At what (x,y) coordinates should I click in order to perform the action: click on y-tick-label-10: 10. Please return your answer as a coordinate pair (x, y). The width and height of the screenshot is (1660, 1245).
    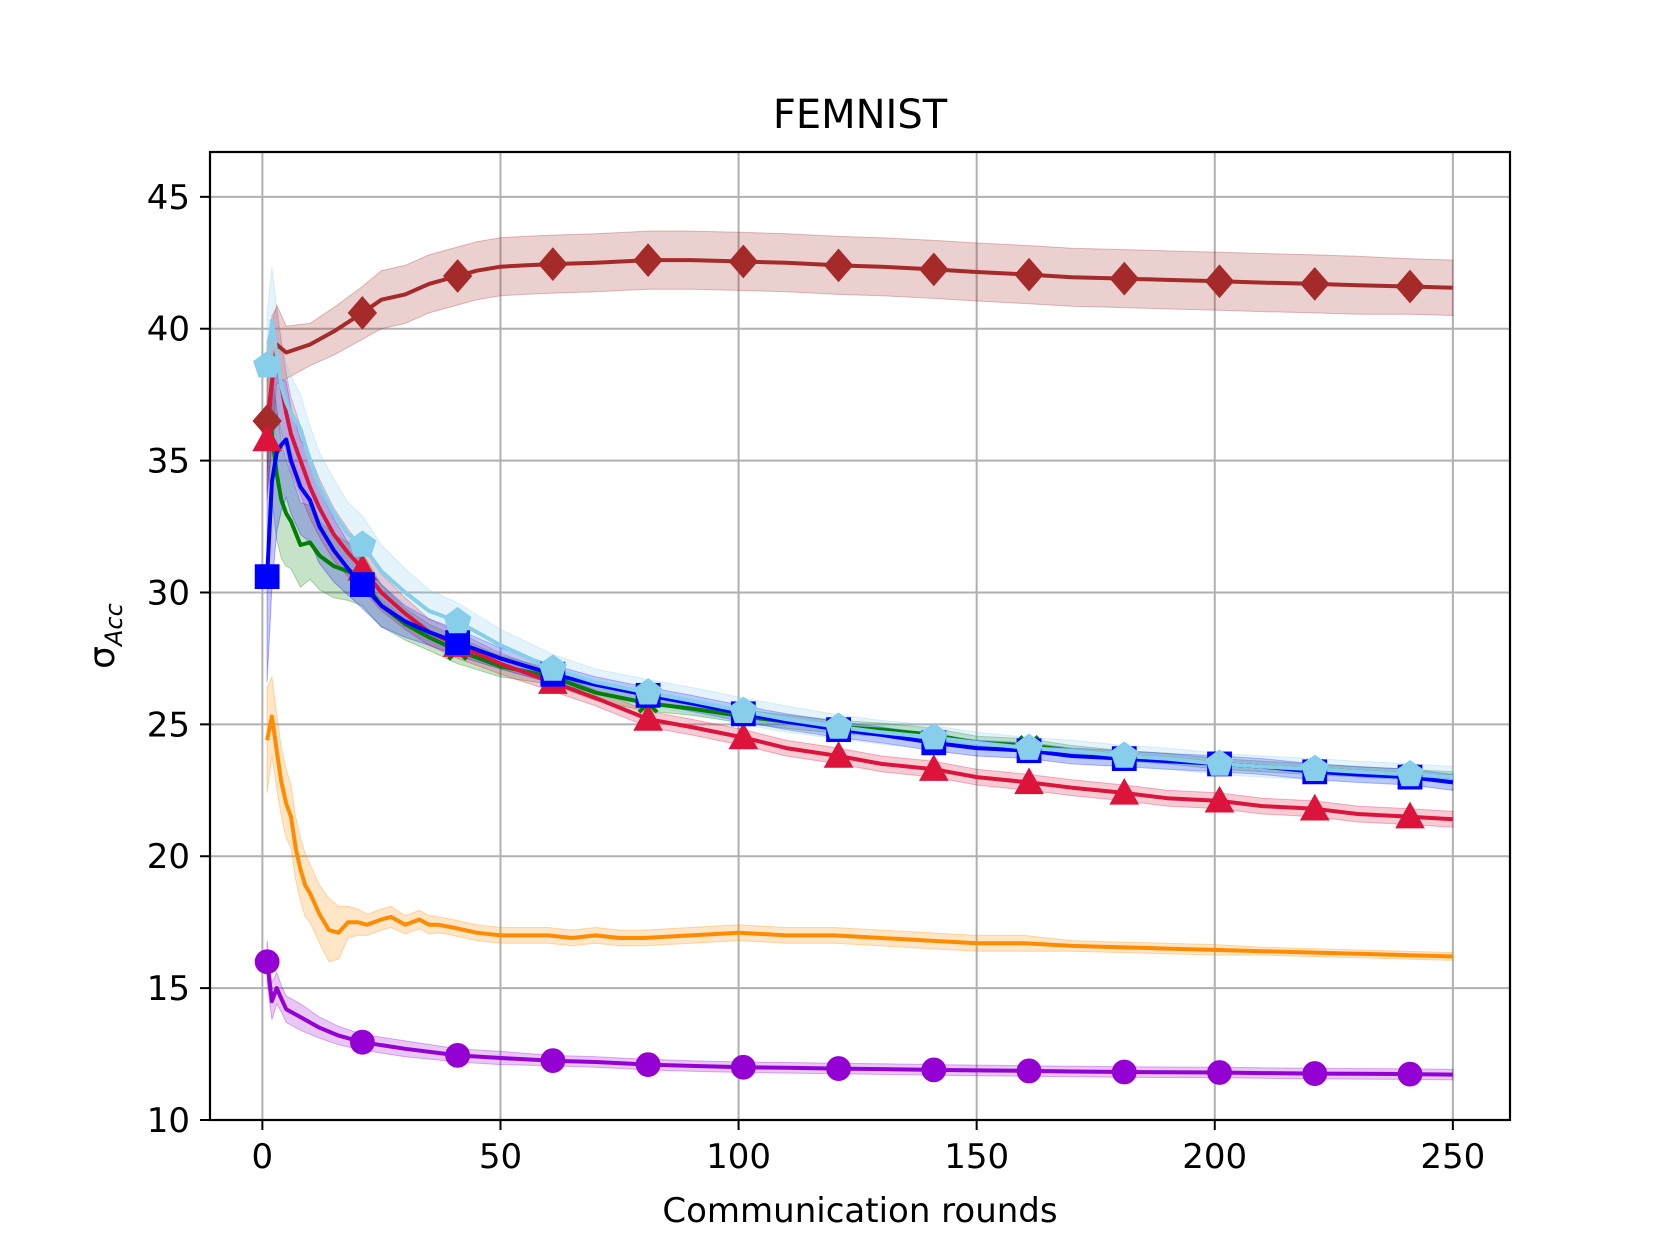
    Looking at the image, I should click on (168, 1121).